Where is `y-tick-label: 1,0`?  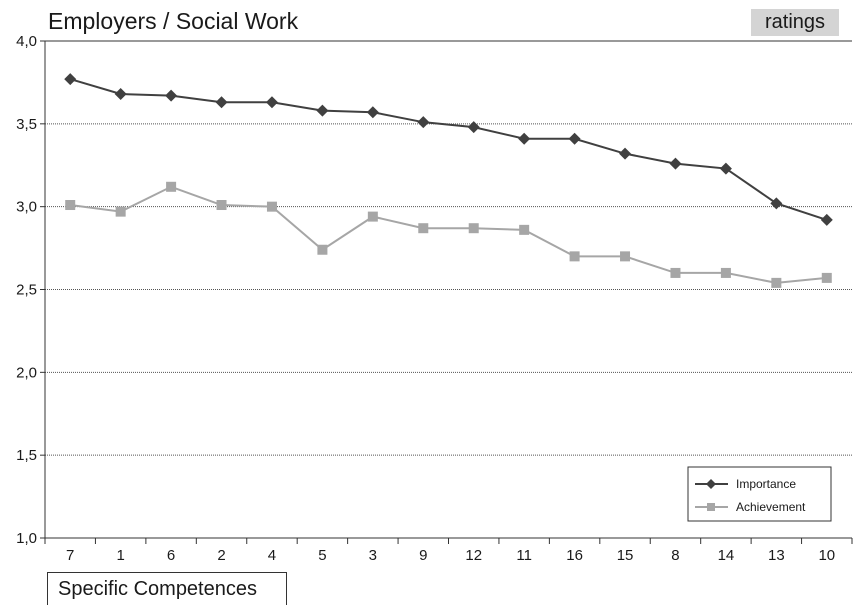 y-tick-label: 1,0 is located at coordinates (26, 538).